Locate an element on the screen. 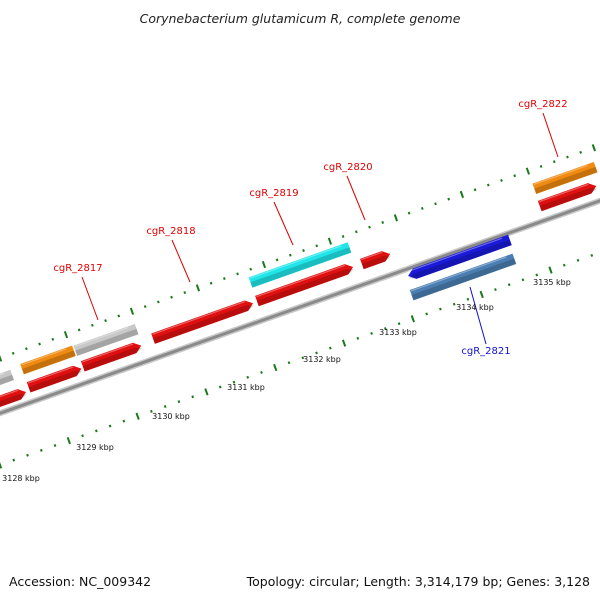 This screenshot has height=600, width=600. gene-label: cgR_2819 is located at coordinates (273, 193).